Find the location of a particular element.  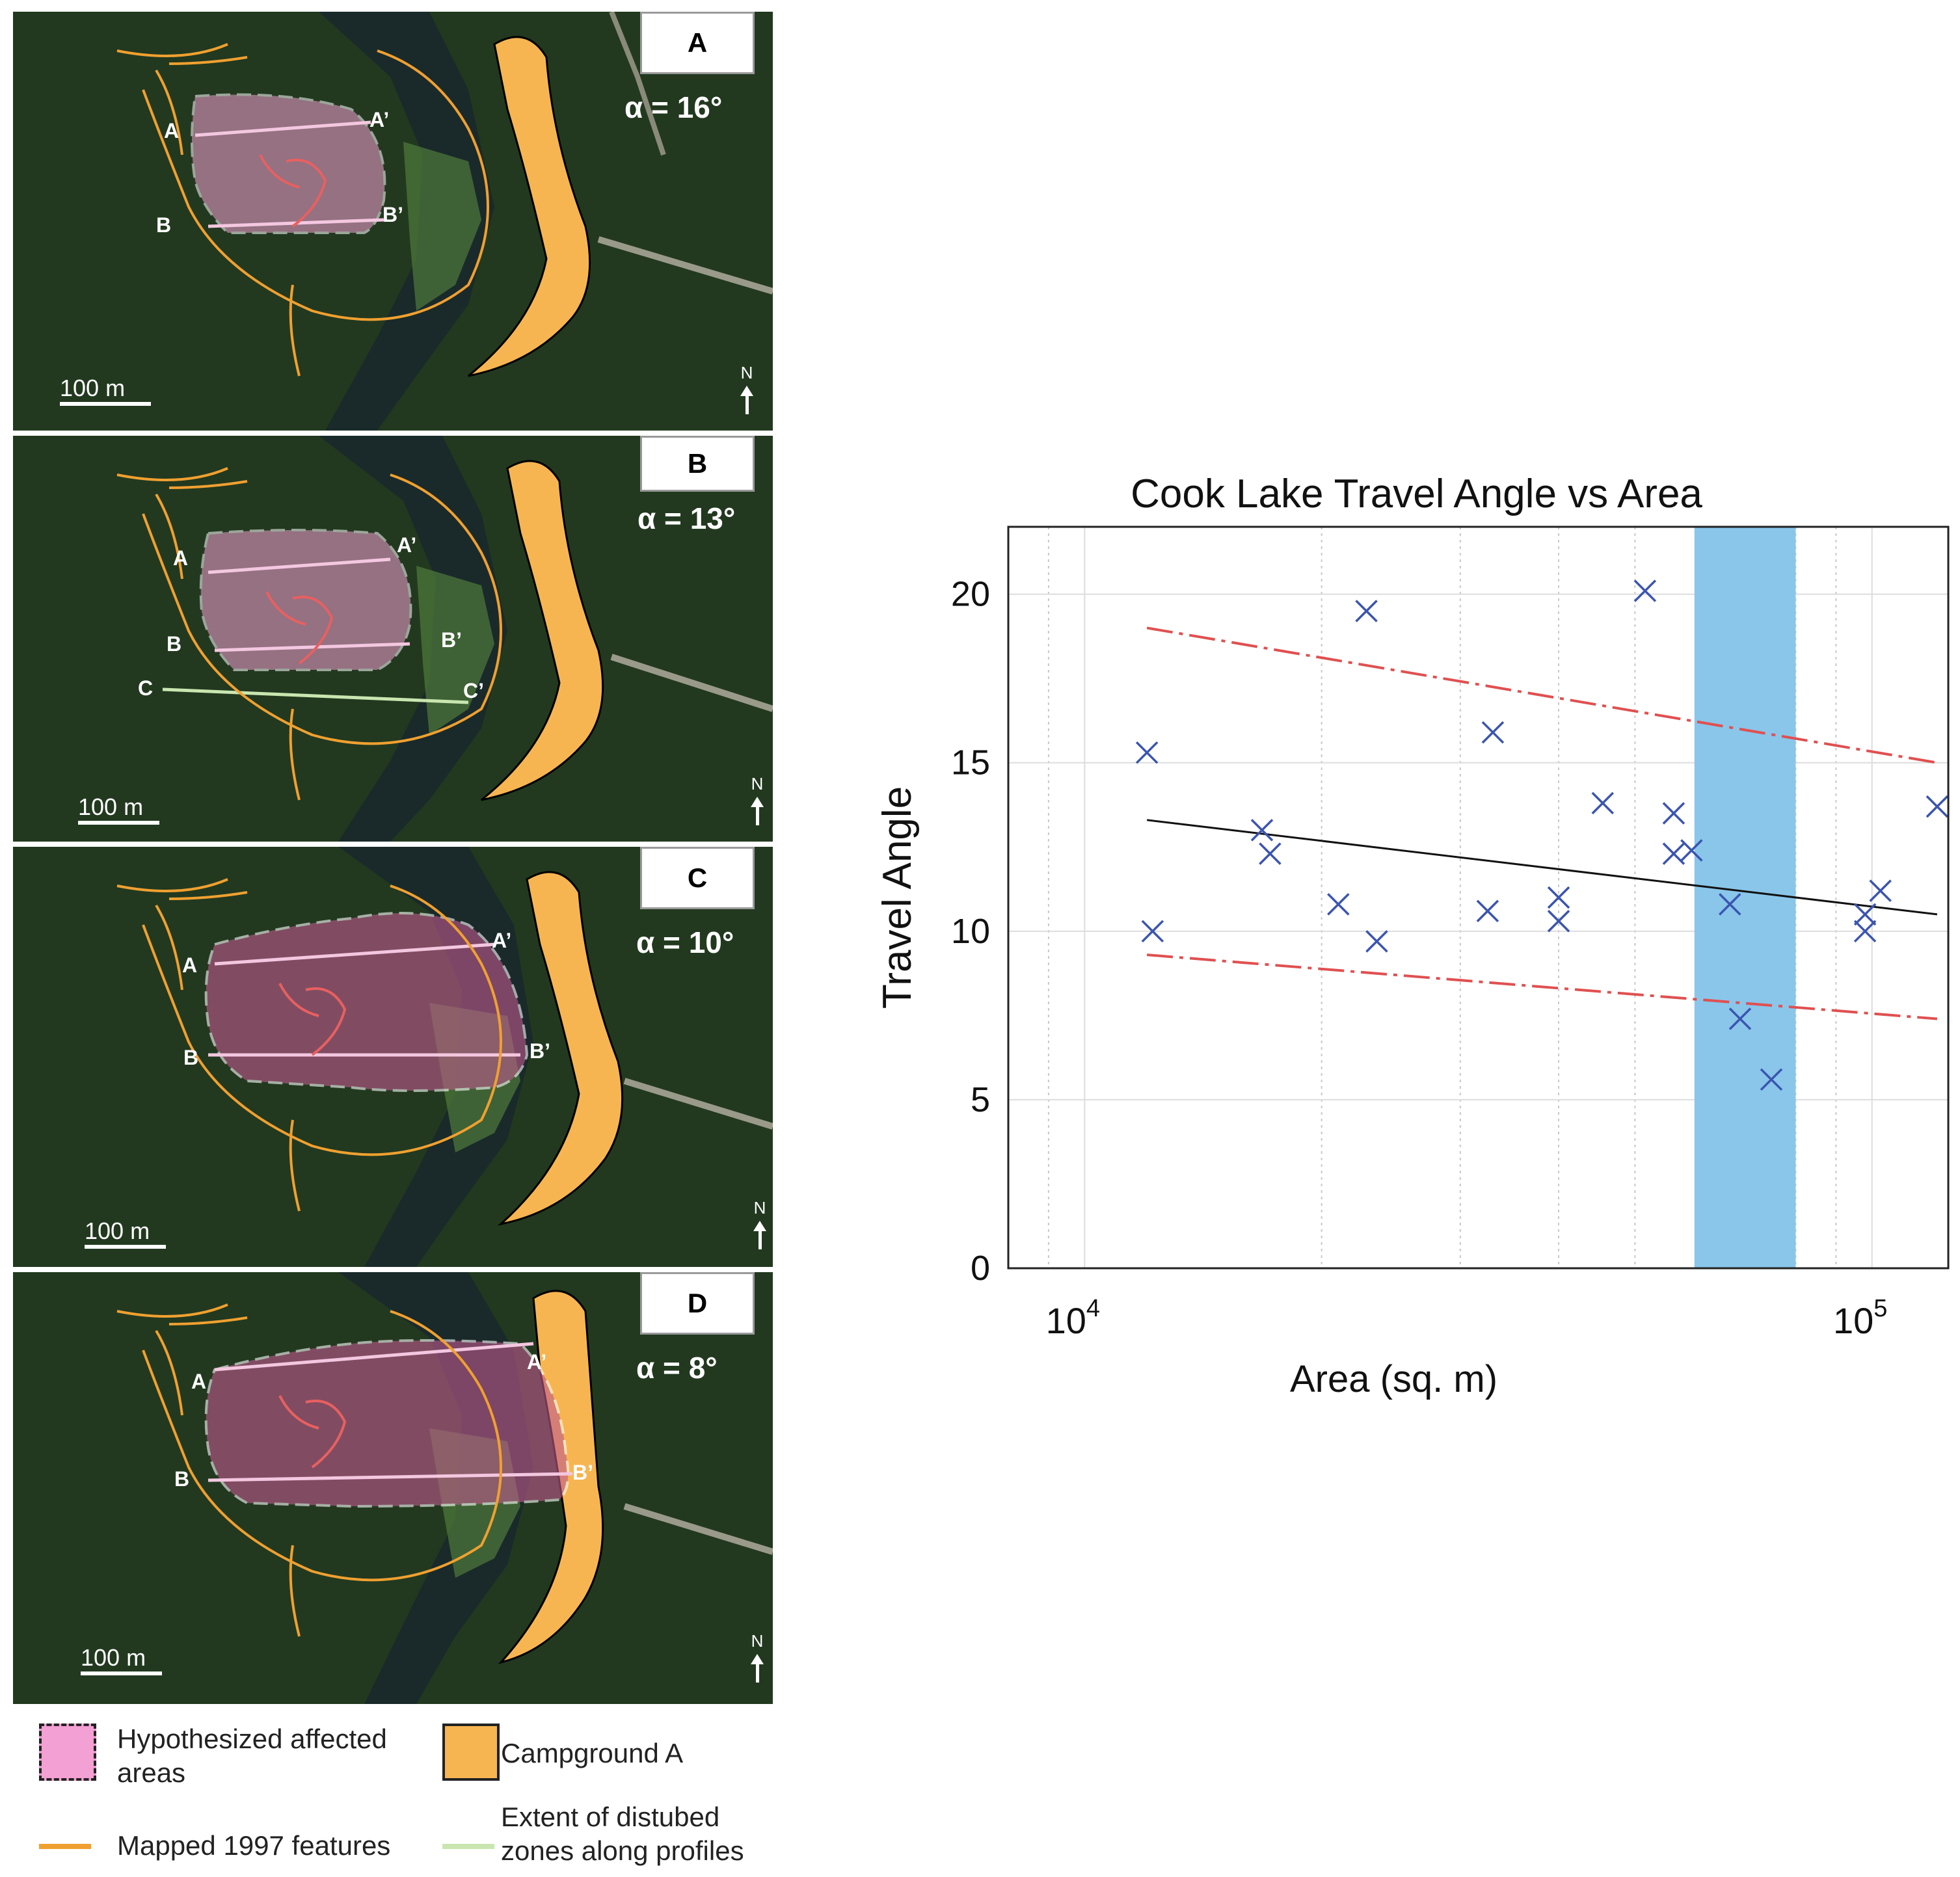

travel-angle-label: α = 13° is located at coordinates (687, 518).